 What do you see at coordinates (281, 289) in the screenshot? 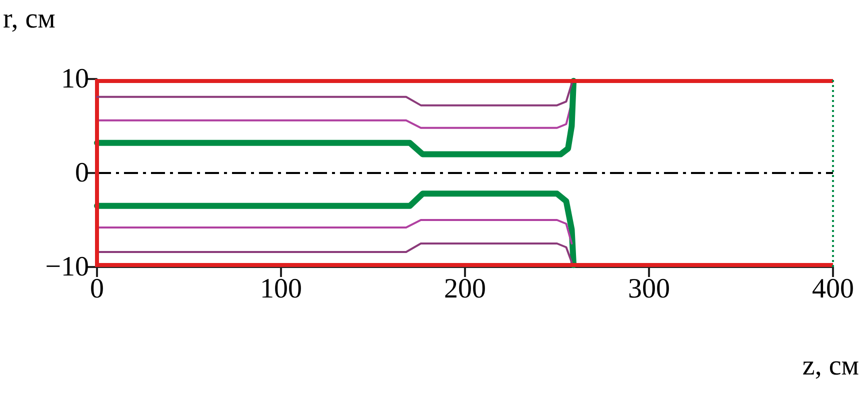
I see `x-tick-label: 100` at bounding box center [281, 289].